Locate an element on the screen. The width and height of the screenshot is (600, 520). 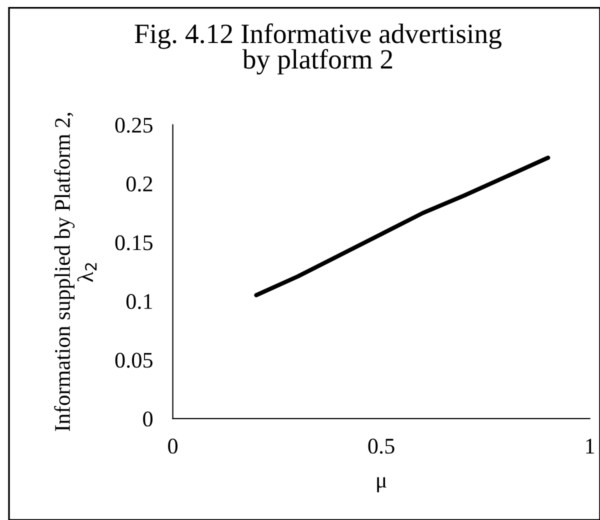
x-tick-label: 0.5 is located at coordinates (381, 446).